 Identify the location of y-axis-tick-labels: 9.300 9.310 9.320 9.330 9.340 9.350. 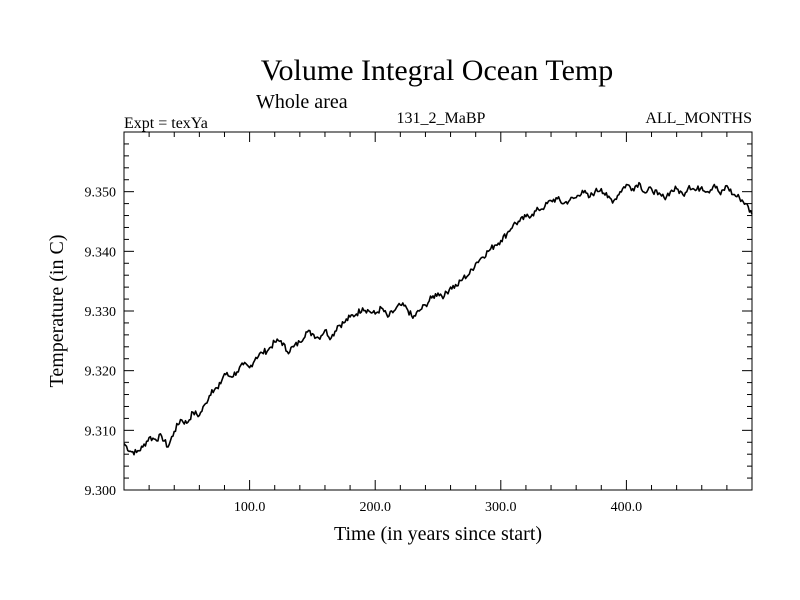
(101, 342).